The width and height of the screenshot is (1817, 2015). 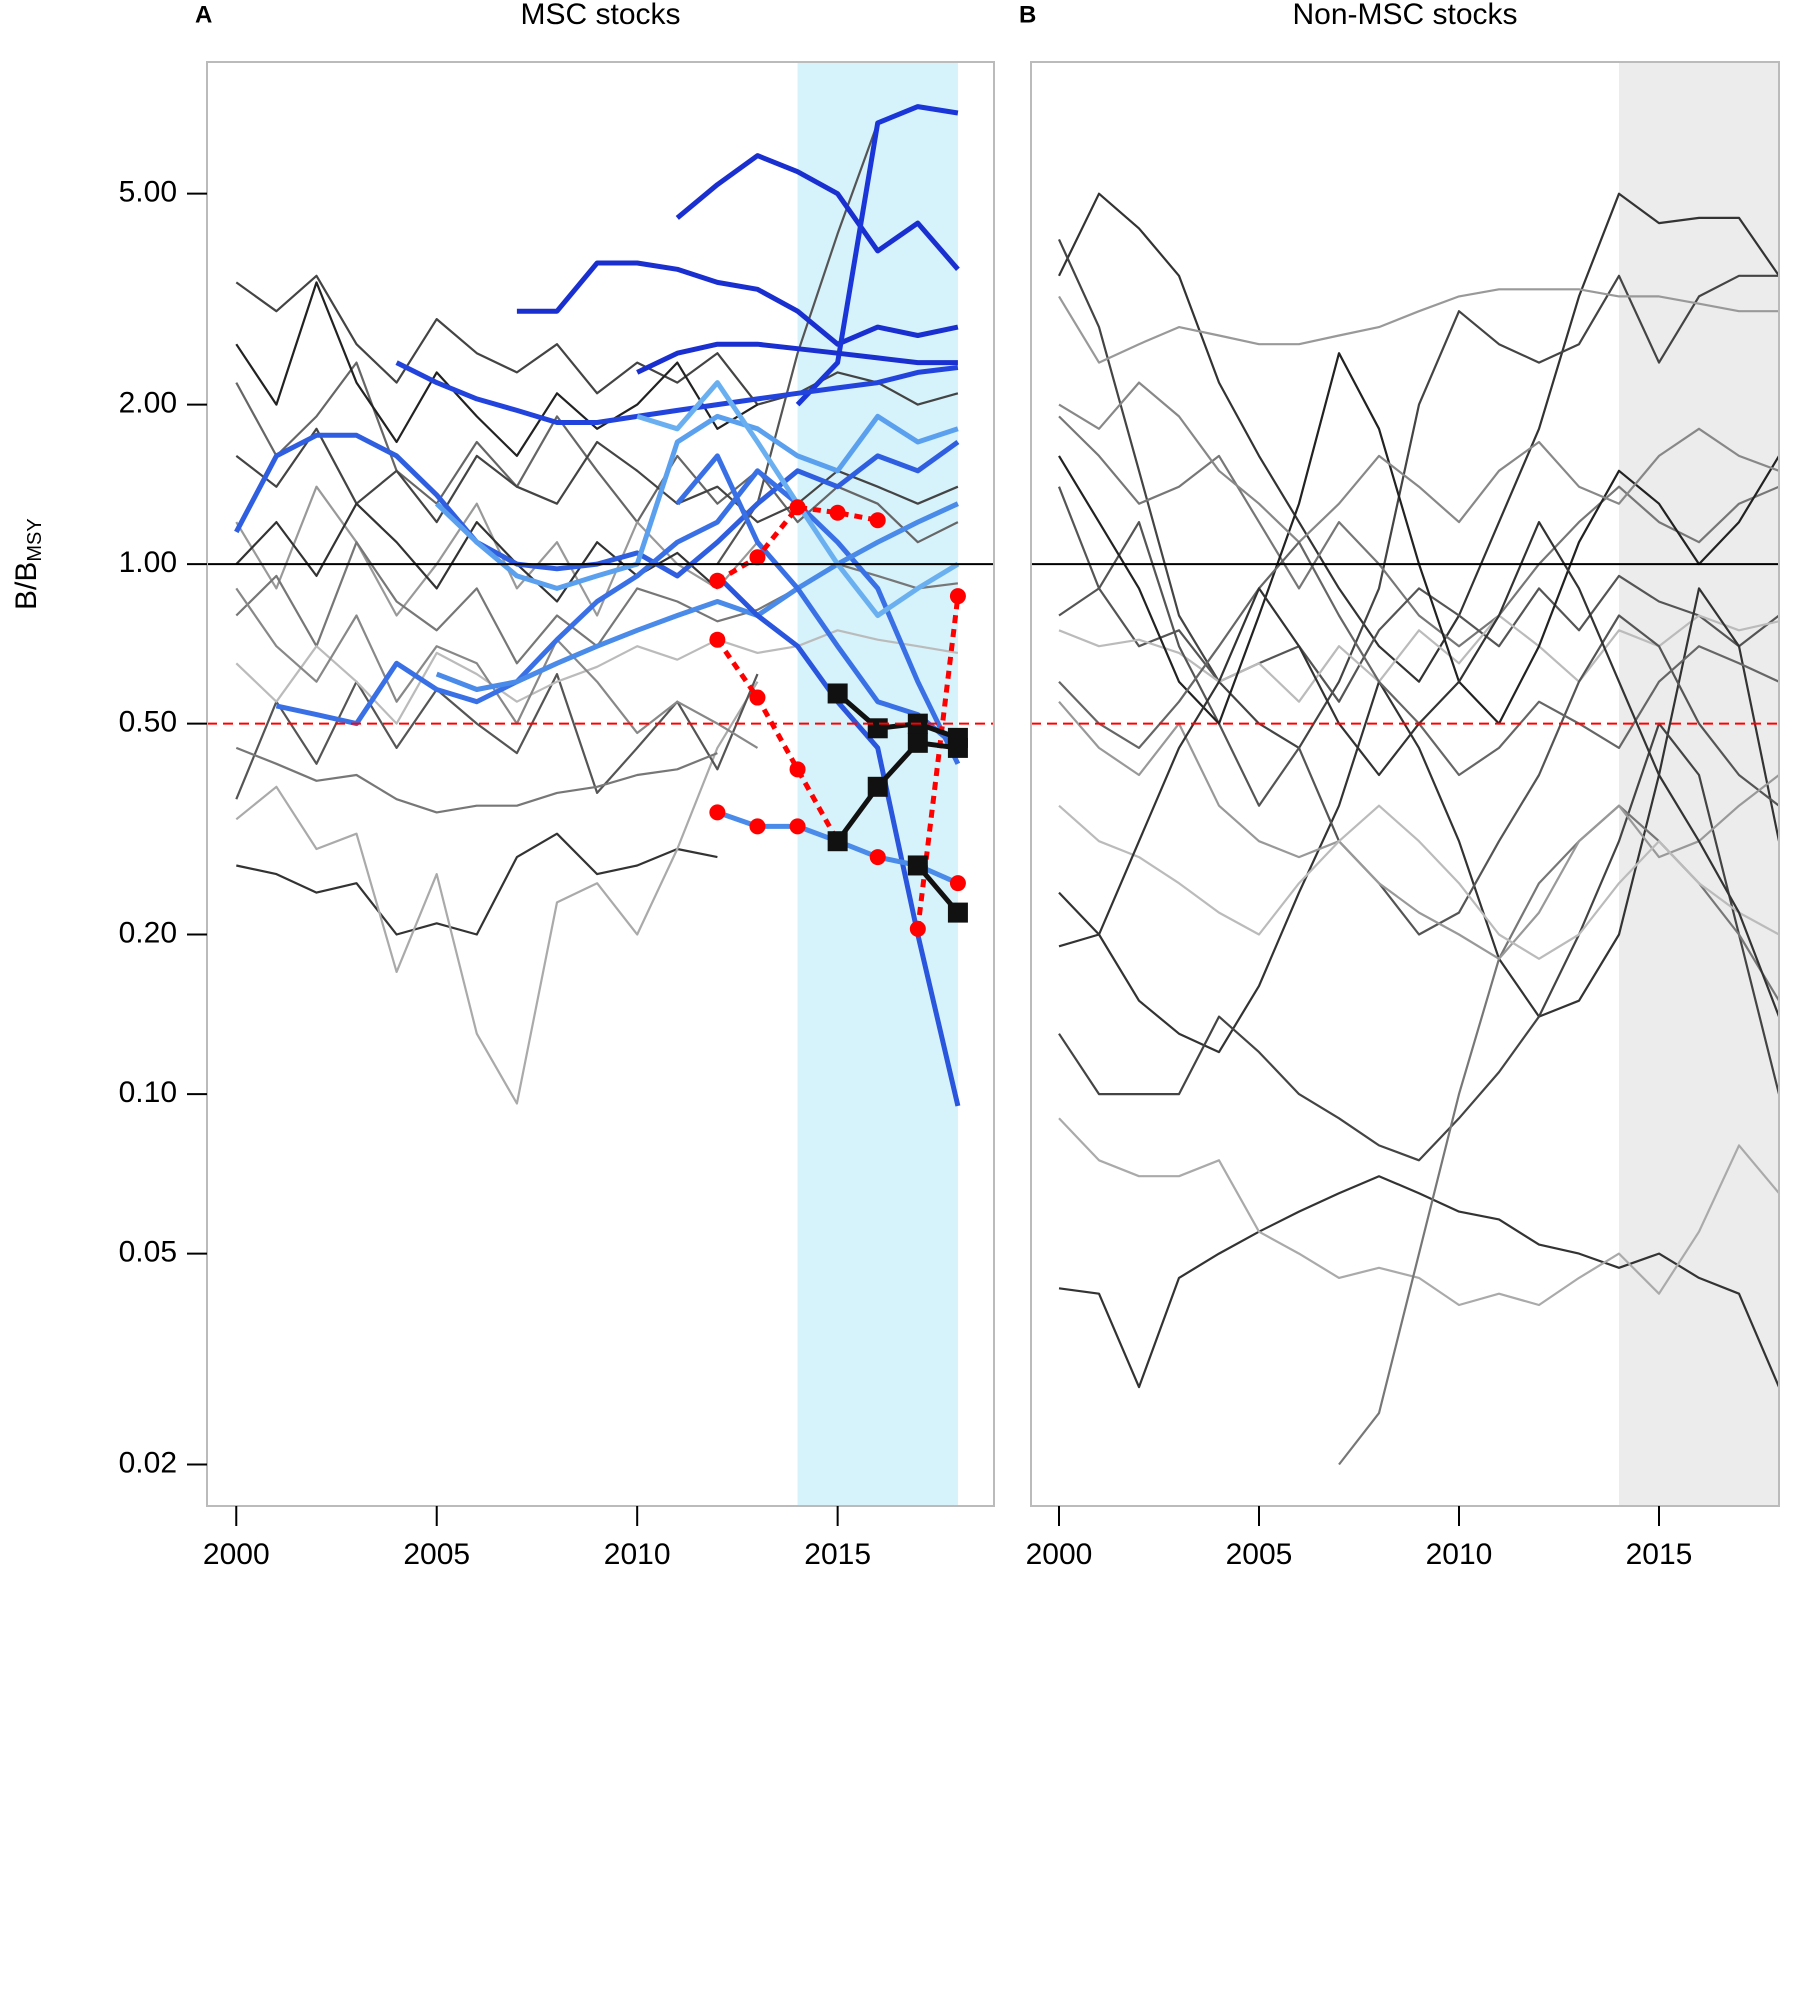 What do you see at coordinates (1027, 14) in the screenshot?
I see `panel-label: B` at bounding box center [1027, 14].